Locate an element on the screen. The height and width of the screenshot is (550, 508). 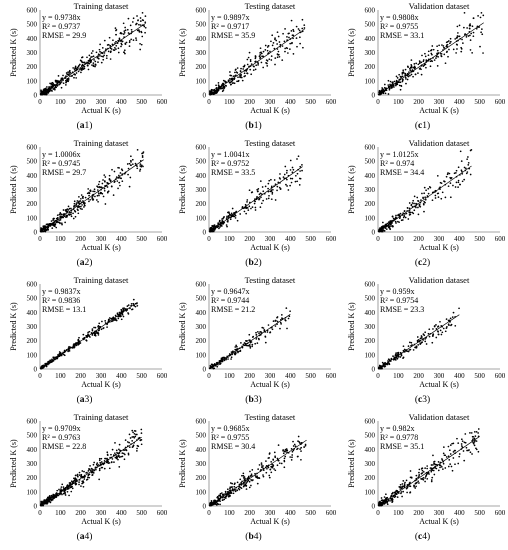
y-tick-label: 500 is located at coordinates (32, 25).